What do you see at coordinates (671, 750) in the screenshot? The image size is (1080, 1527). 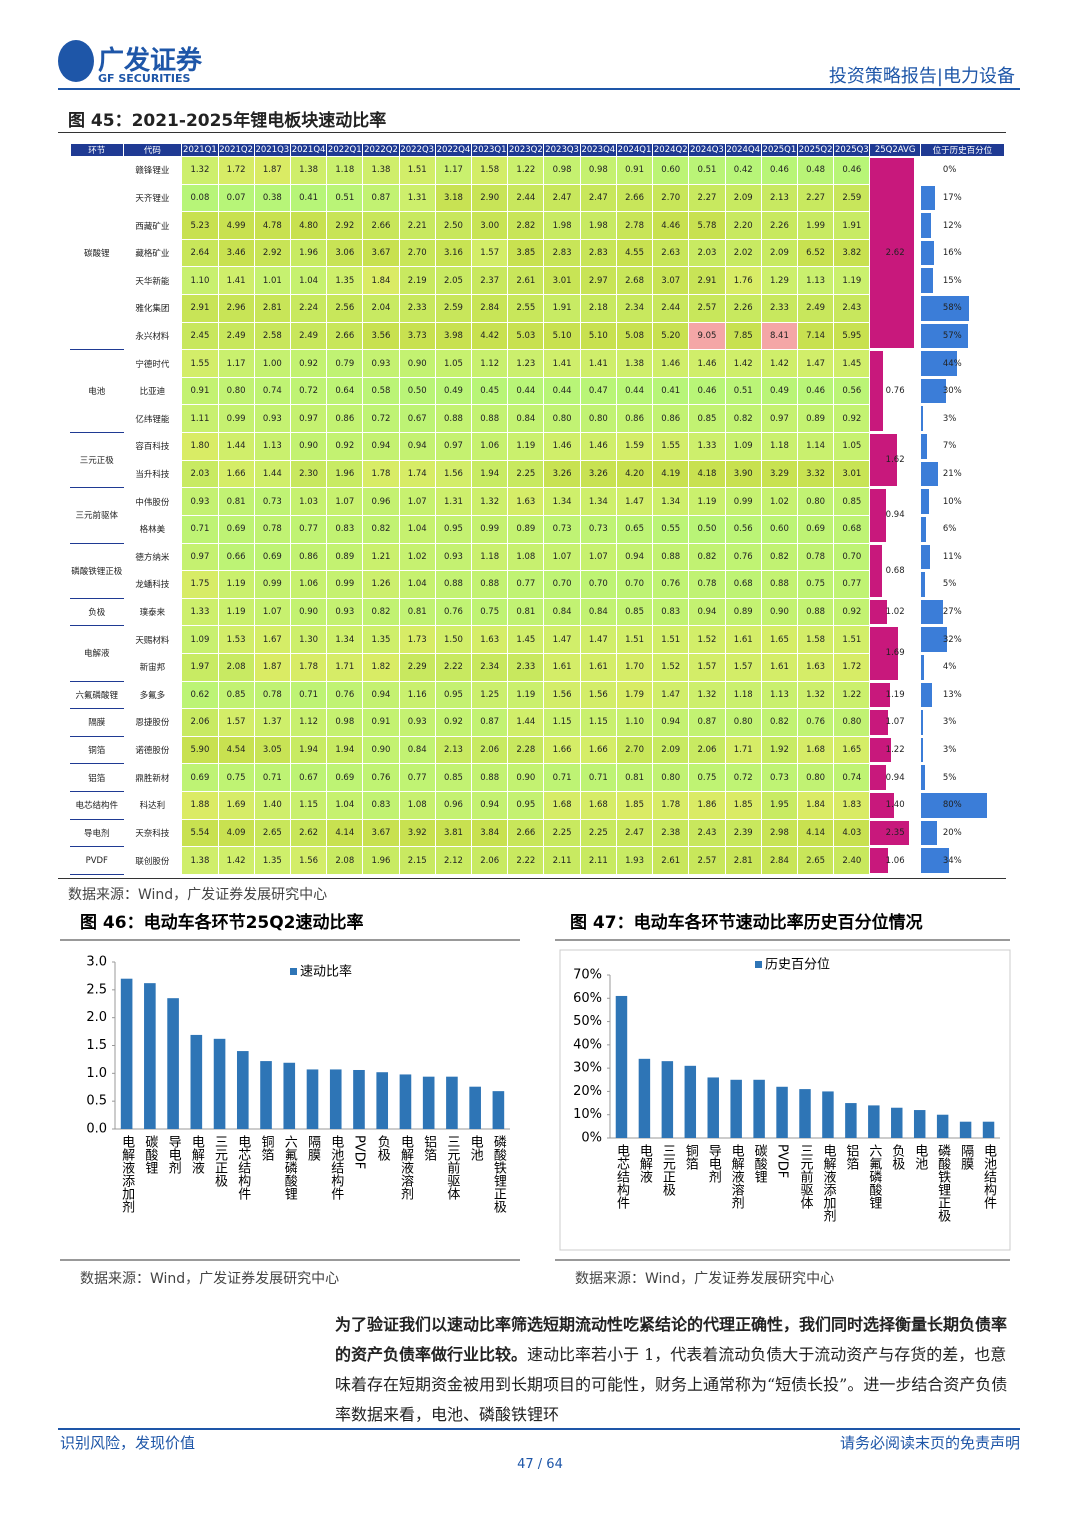 I see `value-cell: 2.09` at bounding box center [671, 750].